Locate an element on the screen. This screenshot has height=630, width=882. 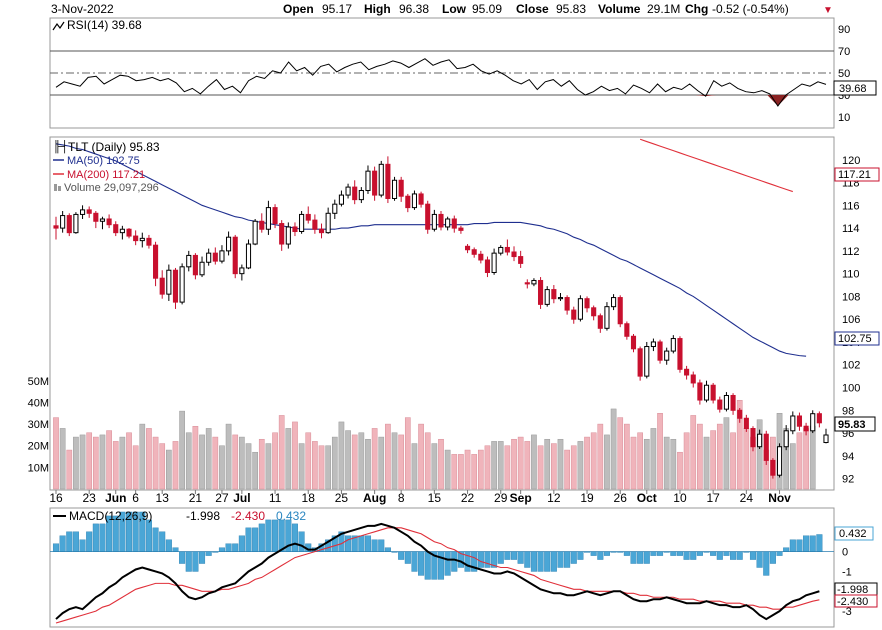
rsi-last-label: 39.68 is located at coordinates (855, 88).